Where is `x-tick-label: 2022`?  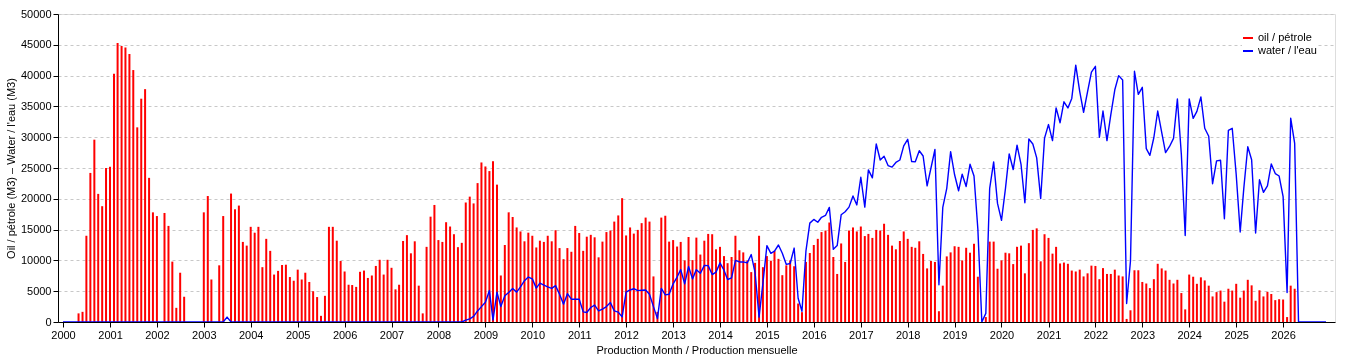
x-tick-label: 2022 is located at coordinates (1096, 334).